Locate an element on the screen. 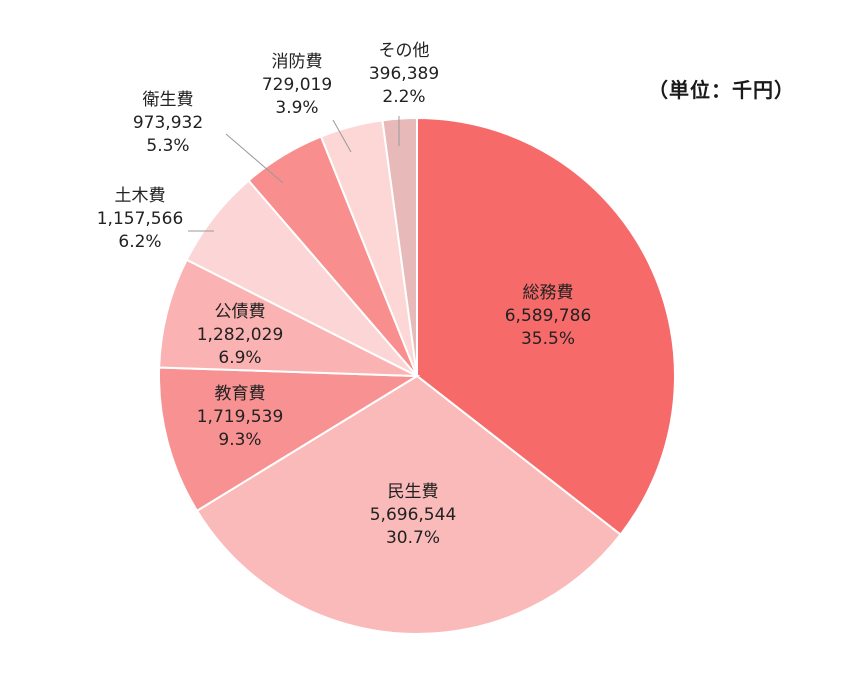 The height and width of the screenshot is (683, 851). slice-value: 1,157,566 is located at coordinates (140, 219).